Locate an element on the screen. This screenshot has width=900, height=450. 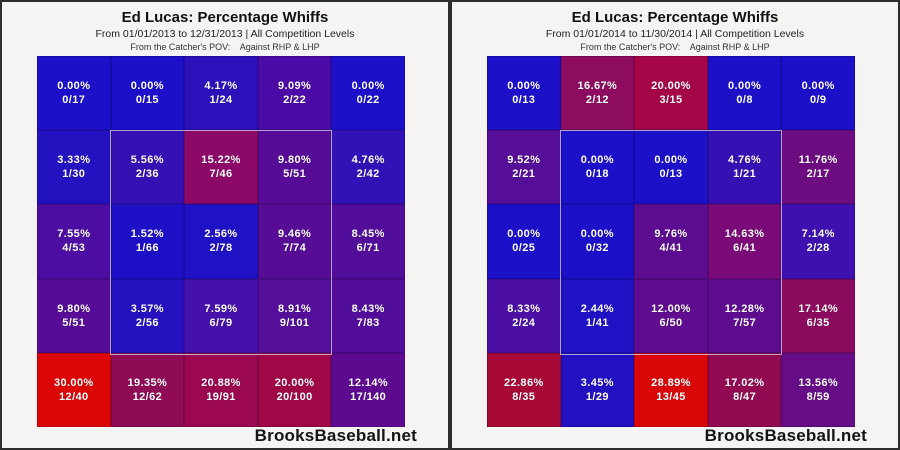
cell-whiff-percent: 12.00% is located at coordinates (671, 308).